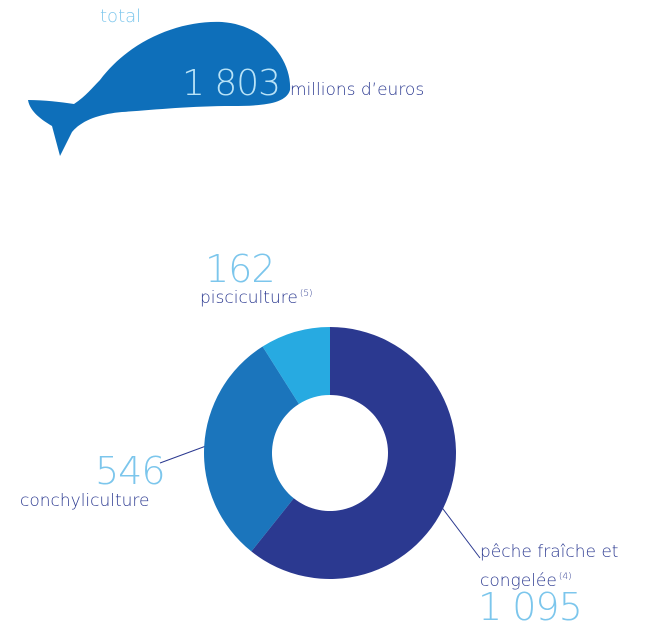 This screenshot has width=649, height=623. Describe the element at coordinates (231, 83) in the screenshot. I see `total-value: 1 803` at that location.